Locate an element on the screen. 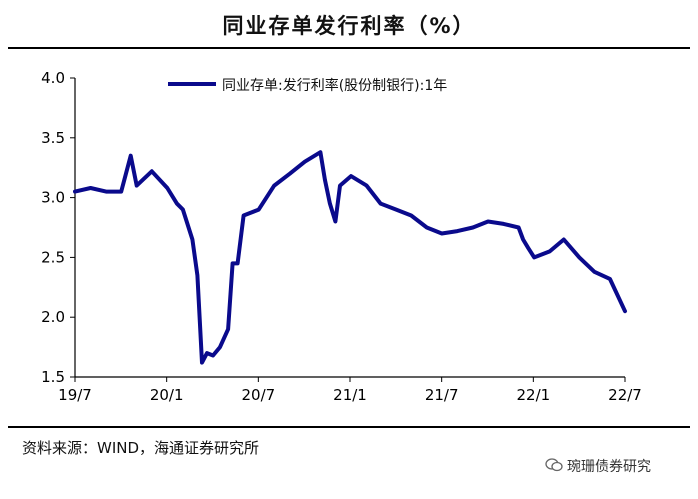 This screenshot has width=698, height=499. footer-divider is located at coordinates (349, 427).